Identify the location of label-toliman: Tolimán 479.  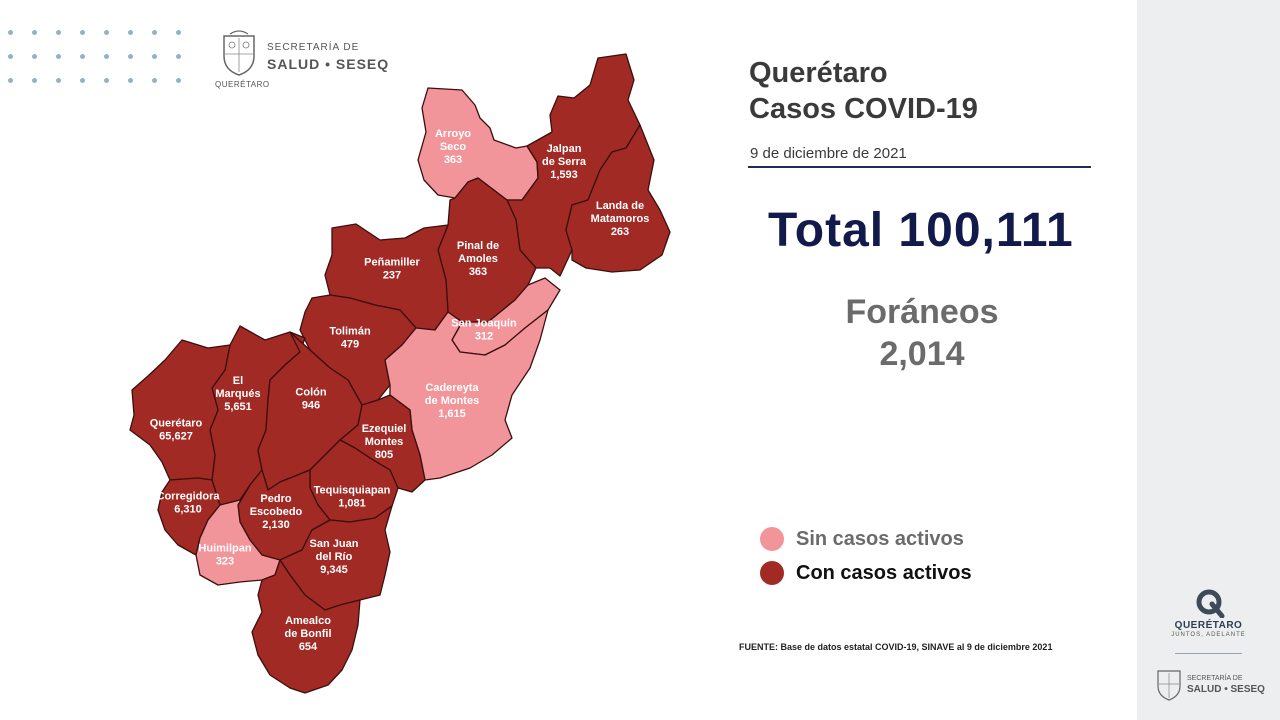
(350, 338).